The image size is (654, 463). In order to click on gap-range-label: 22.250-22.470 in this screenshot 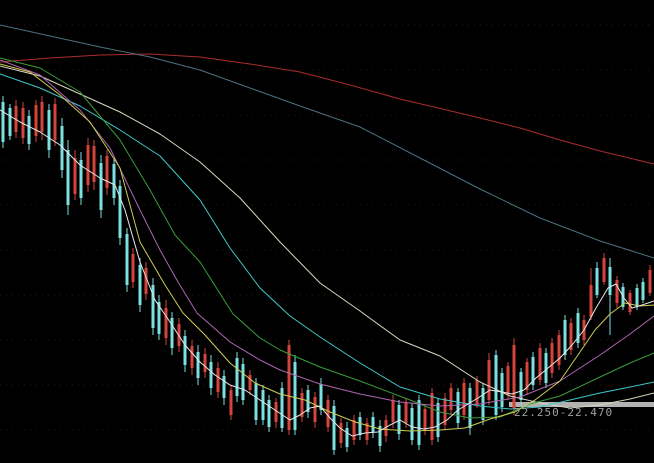, I will do `click(564, 412)`.